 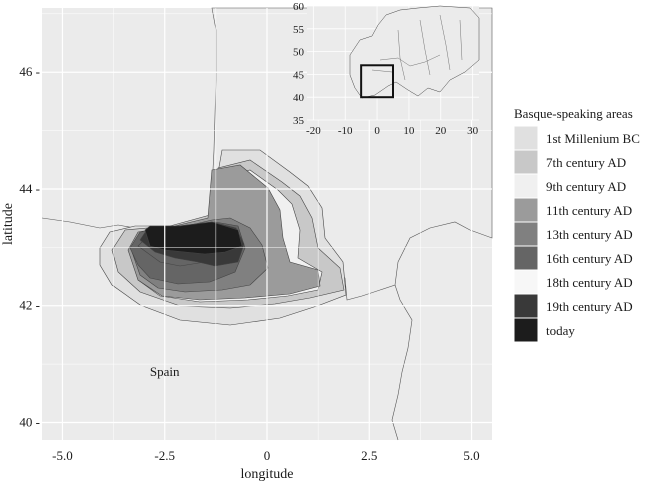 I want to click on x-tick-label: -5.0, so click(x=62, y=455).